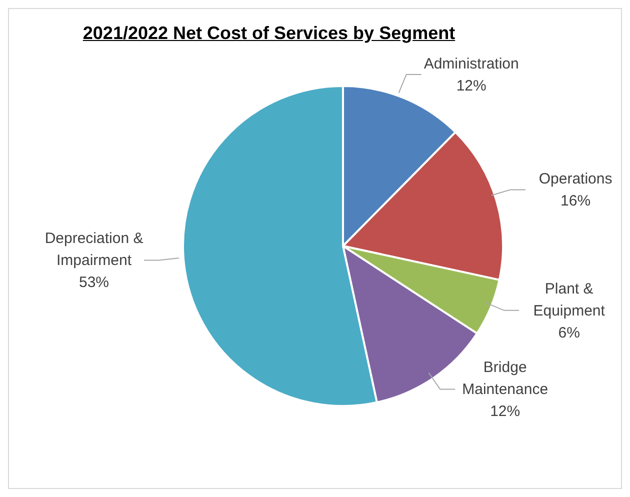 This screenshot has height=497, width=630. What do you see at coordinates (94, 282) in the screenshot?
I see `data-label: 53%` at bounding box center [94, 282].